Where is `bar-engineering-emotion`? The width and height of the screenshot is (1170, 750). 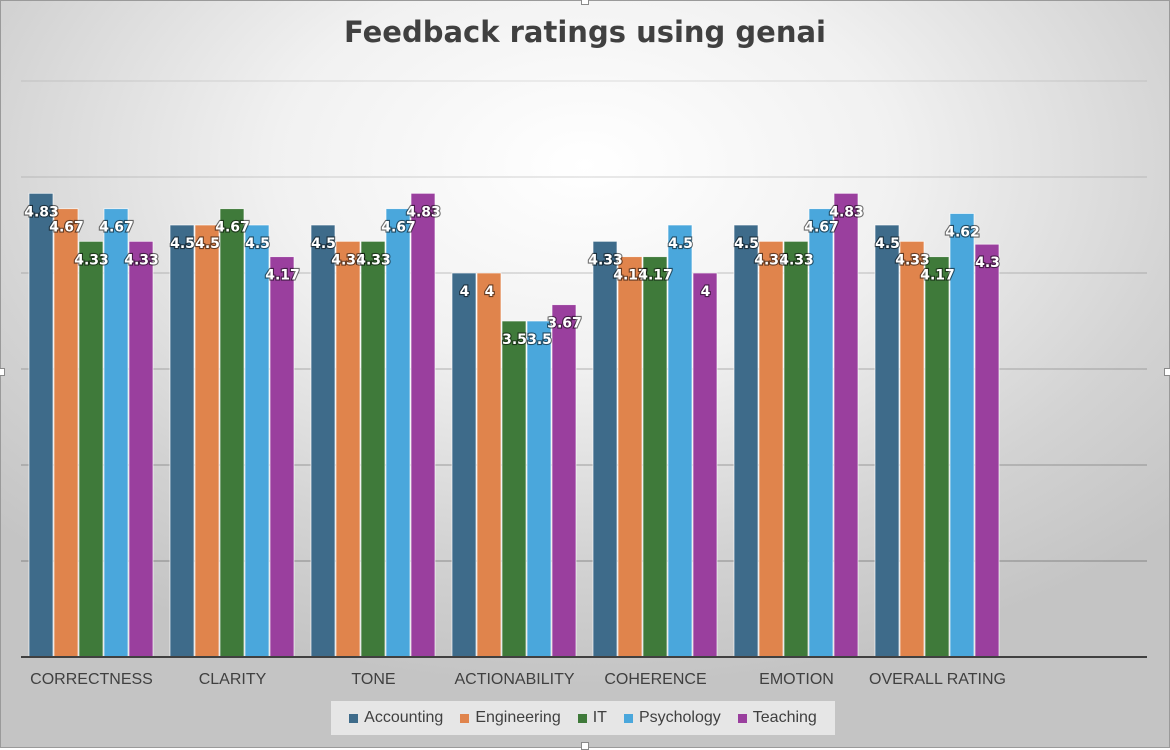
bar-engineering-emotion is located at coordinates (771, 449).